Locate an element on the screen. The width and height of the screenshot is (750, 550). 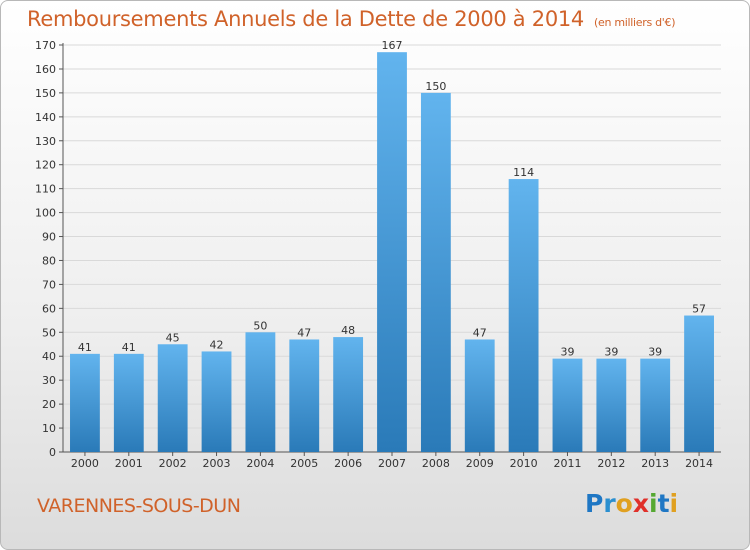
x-tick-label: 2007 is located at coordinates (392, 463).